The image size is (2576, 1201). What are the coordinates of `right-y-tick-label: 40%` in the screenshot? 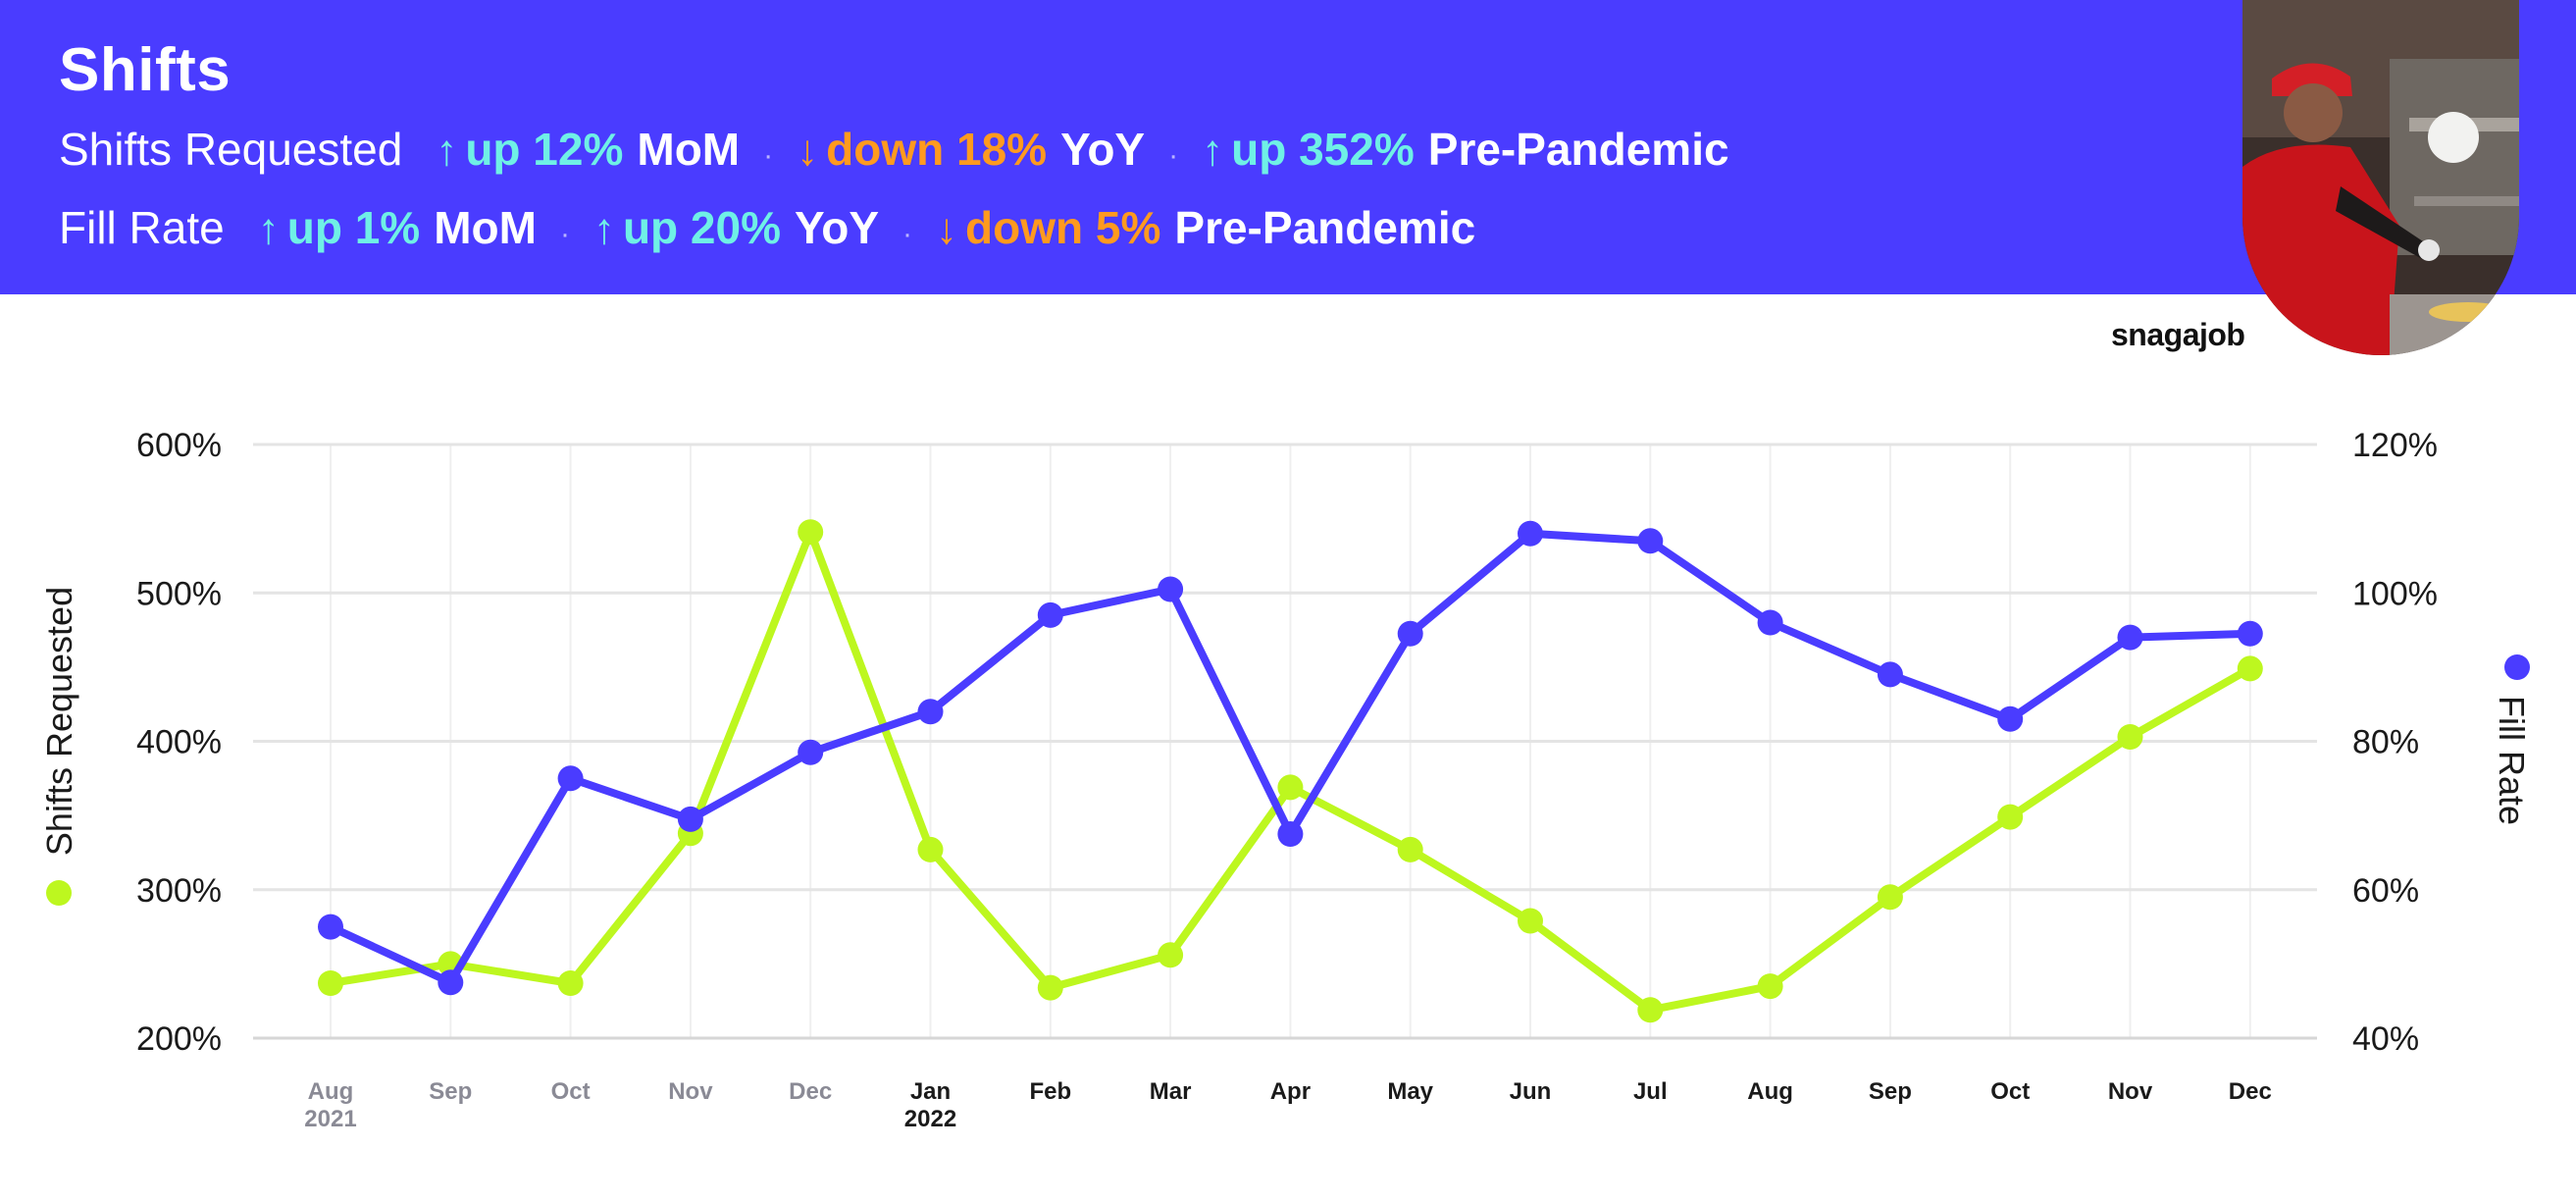 It's located at (2385, 1039).